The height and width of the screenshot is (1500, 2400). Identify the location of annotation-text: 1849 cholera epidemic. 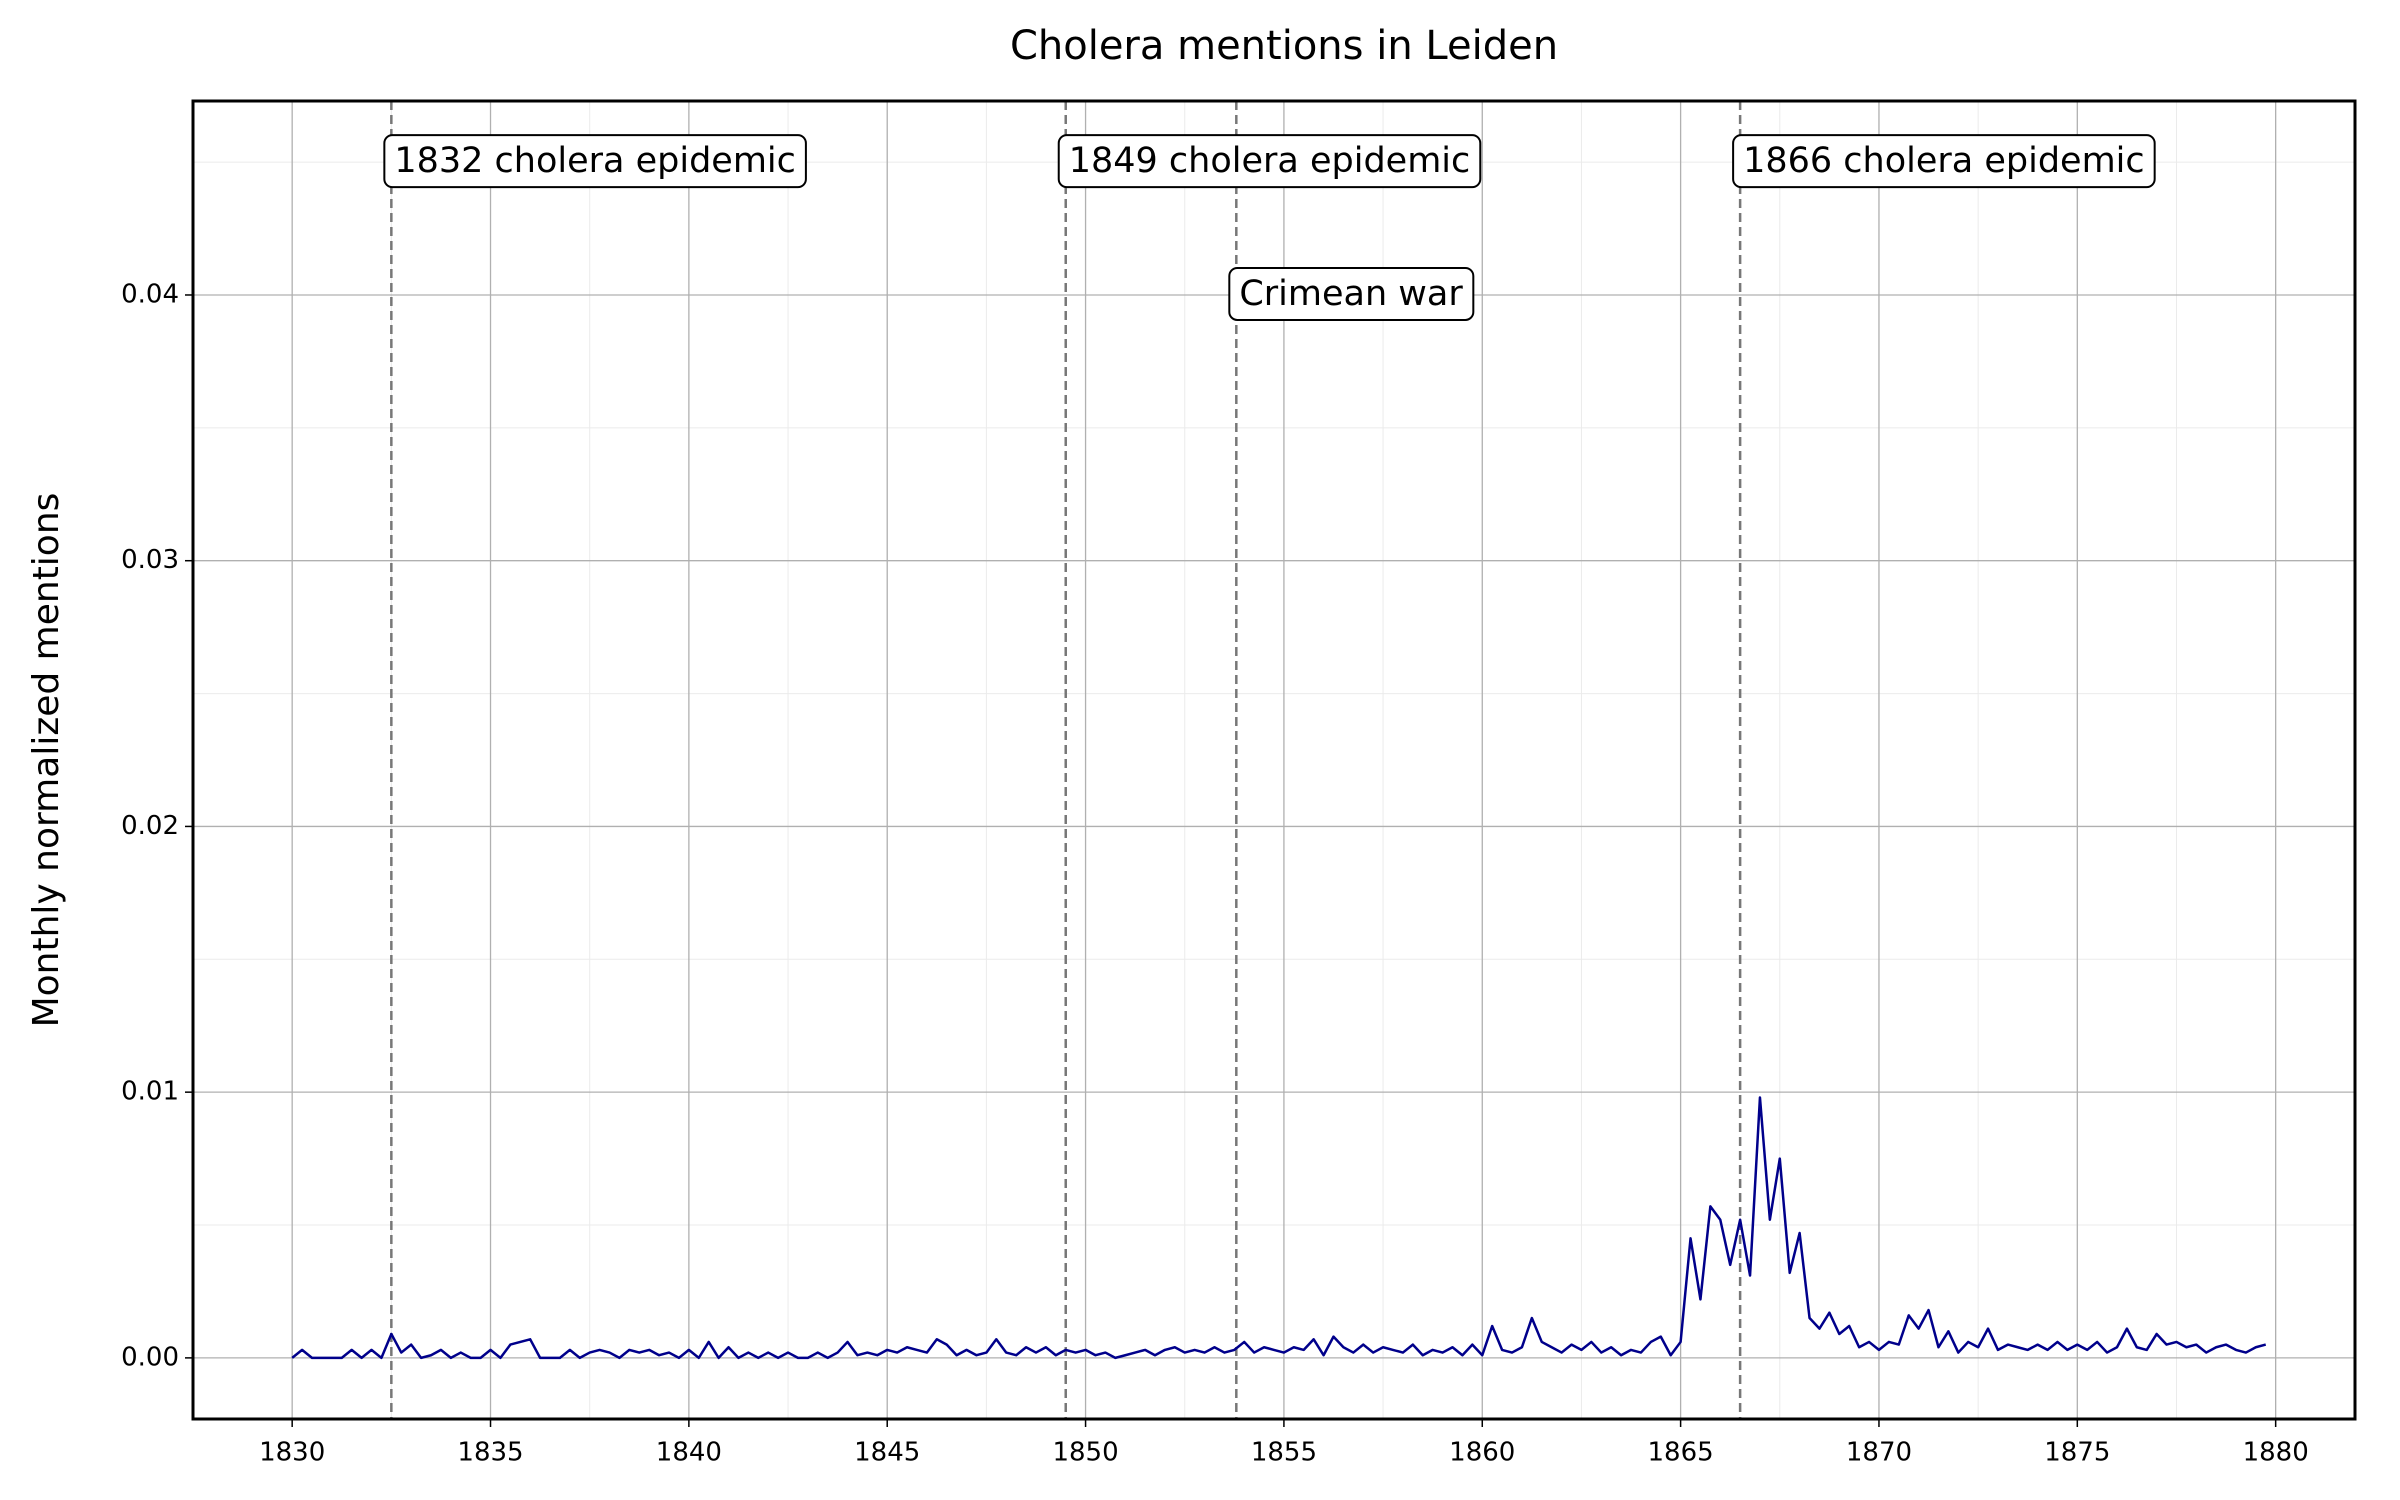
(1270, 161).